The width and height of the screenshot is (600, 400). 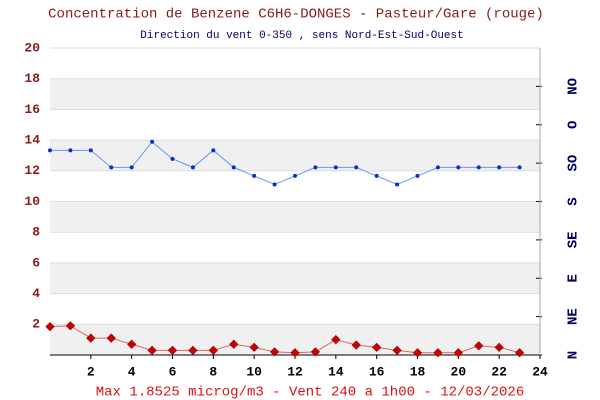 What do you see at coordinates (213, 371) in the screenshot?
I see `x-tick-label: 8` at bounding box center [213, 371].